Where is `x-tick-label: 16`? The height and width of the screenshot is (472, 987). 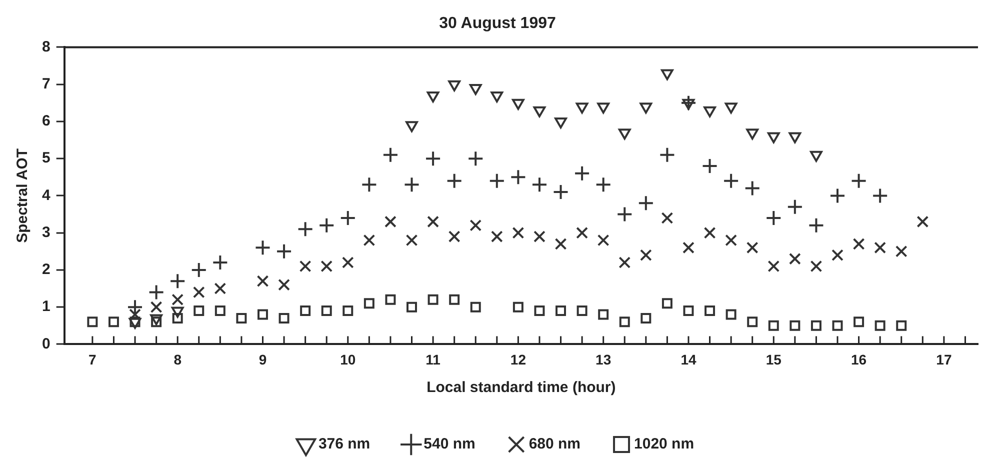 x-tick-label: 16 is located at coordinates (859, 359).